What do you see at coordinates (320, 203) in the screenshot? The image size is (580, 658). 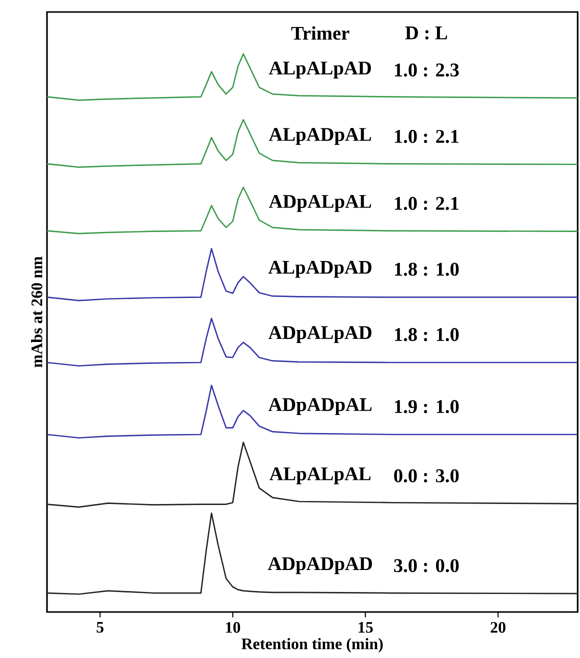 I see `annotation: ADpALpAL` at bounding box center [320, 203].